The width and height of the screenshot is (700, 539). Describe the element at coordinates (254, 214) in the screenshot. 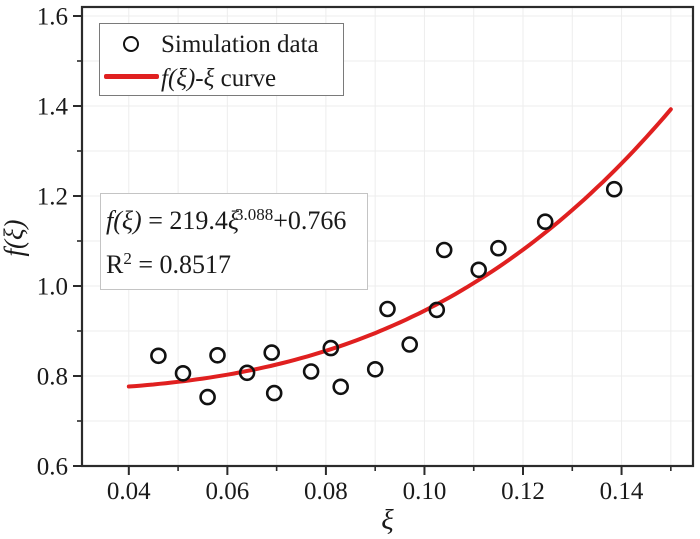

I see `equation-exponent: 3.088` at that location.